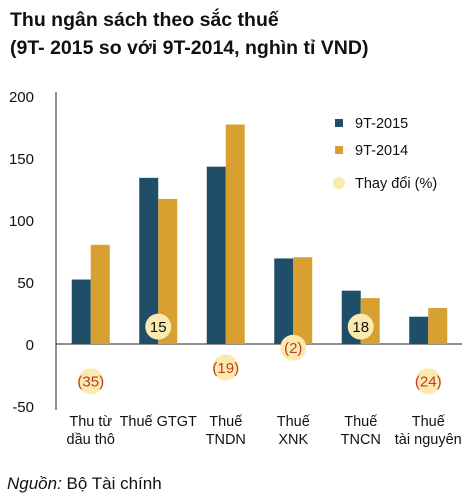 Image resolution: width=469 pixels, height=501 pixels. What do you see at coordinates (34, 483) in the screenshot?
I see `source-label: Nguồn:` at bounding box center [34, 483].